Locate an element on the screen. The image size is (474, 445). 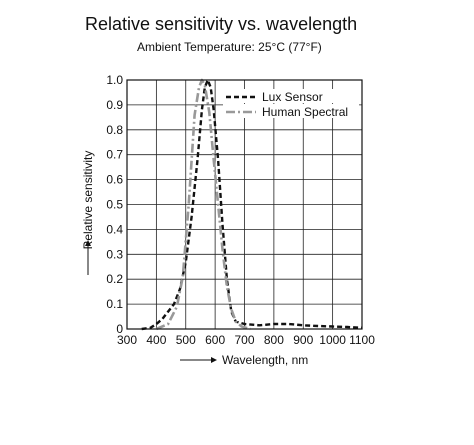
x-tick-label: 400 is located at coordinates (156, 340).